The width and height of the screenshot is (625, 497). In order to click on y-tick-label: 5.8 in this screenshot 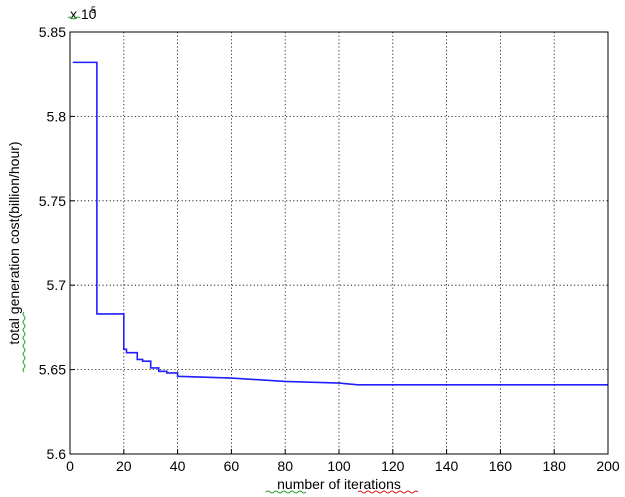, I will do `click(57, 116)`.